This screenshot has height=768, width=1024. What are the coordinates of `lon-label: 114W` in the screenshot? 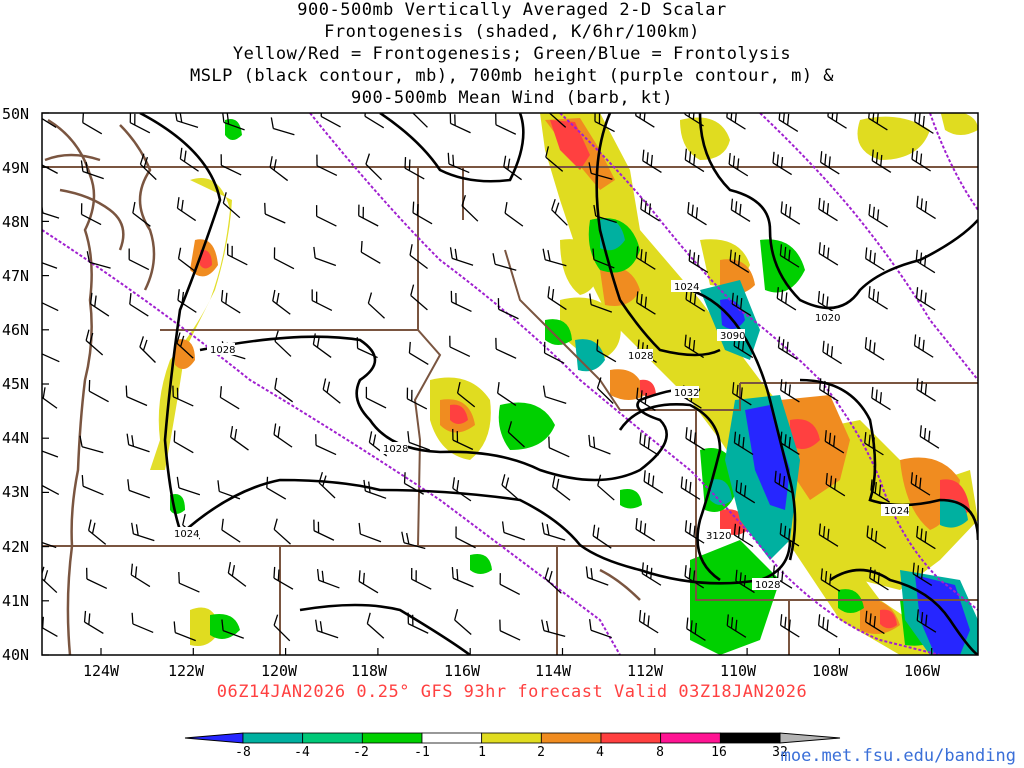 It's located at (553, 671).